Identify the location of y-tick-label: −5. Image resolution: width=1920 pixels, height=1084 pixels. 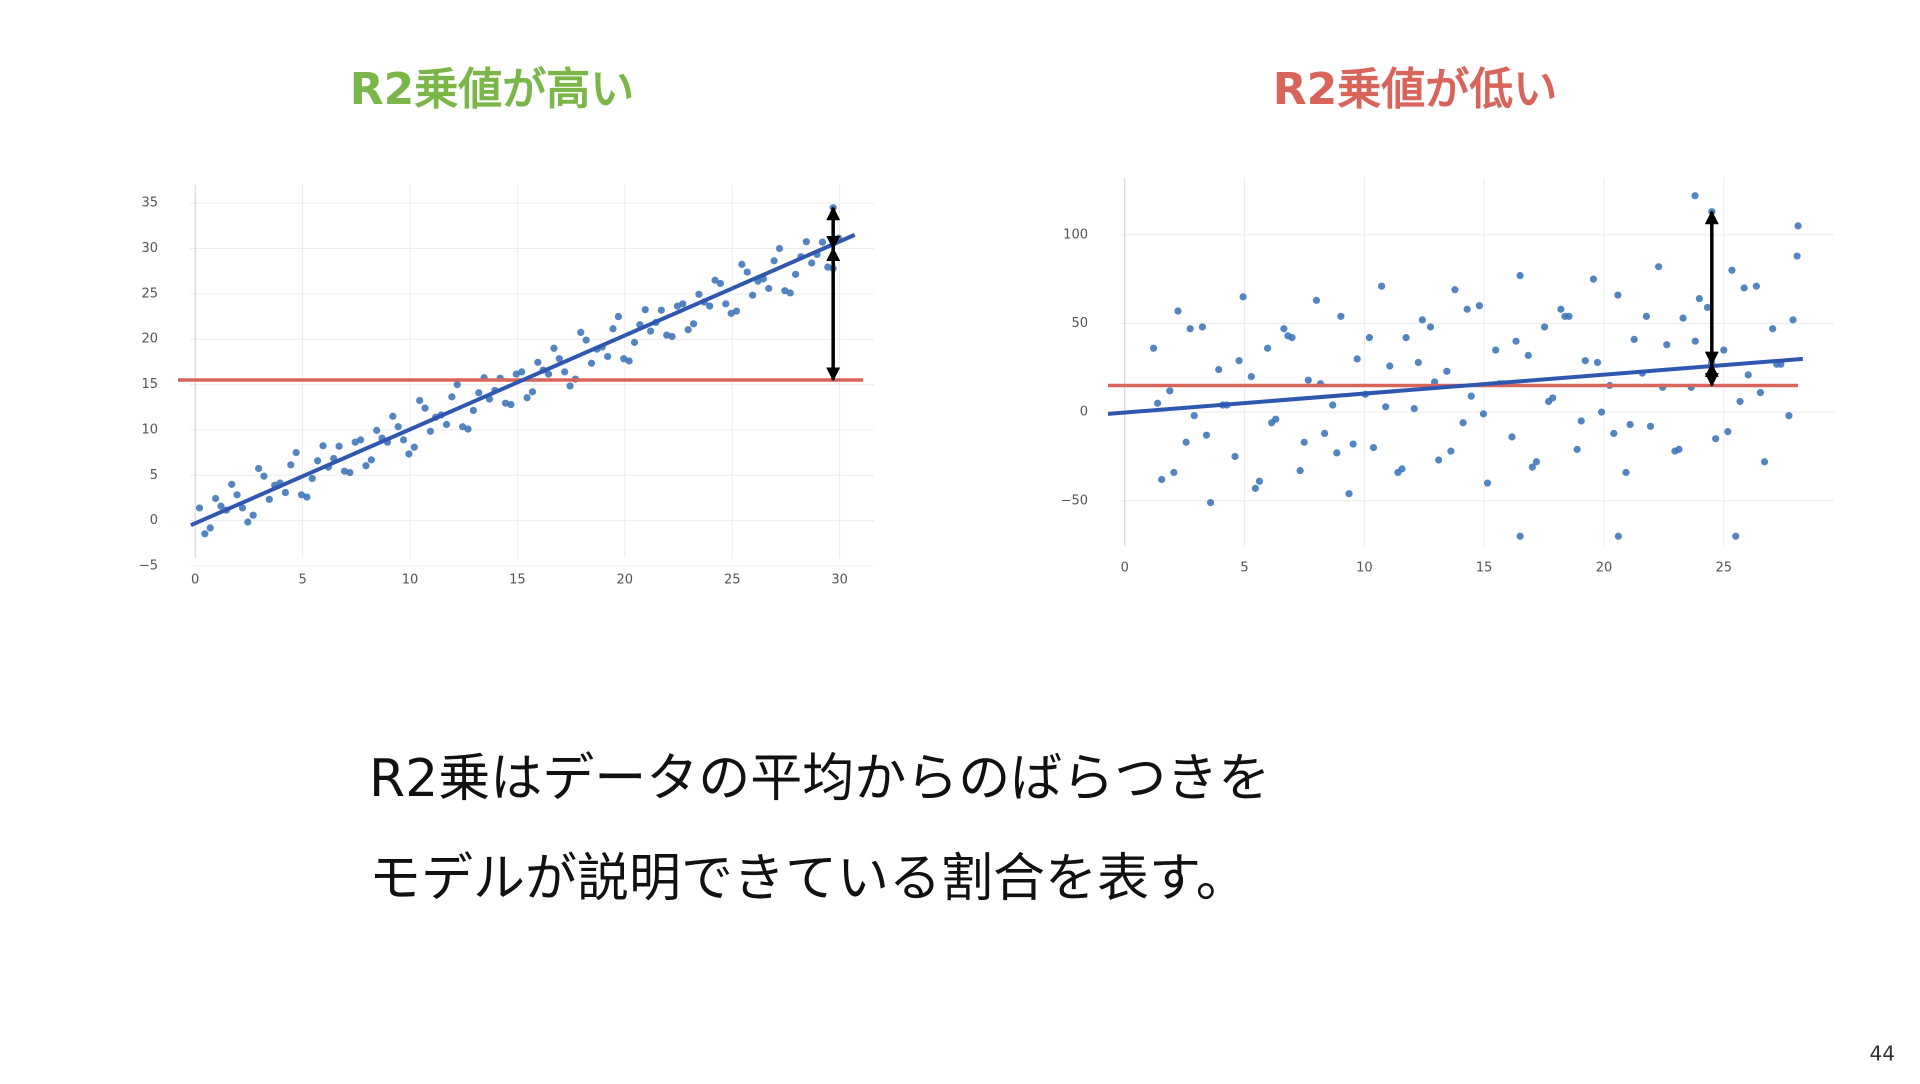
(148, 566).